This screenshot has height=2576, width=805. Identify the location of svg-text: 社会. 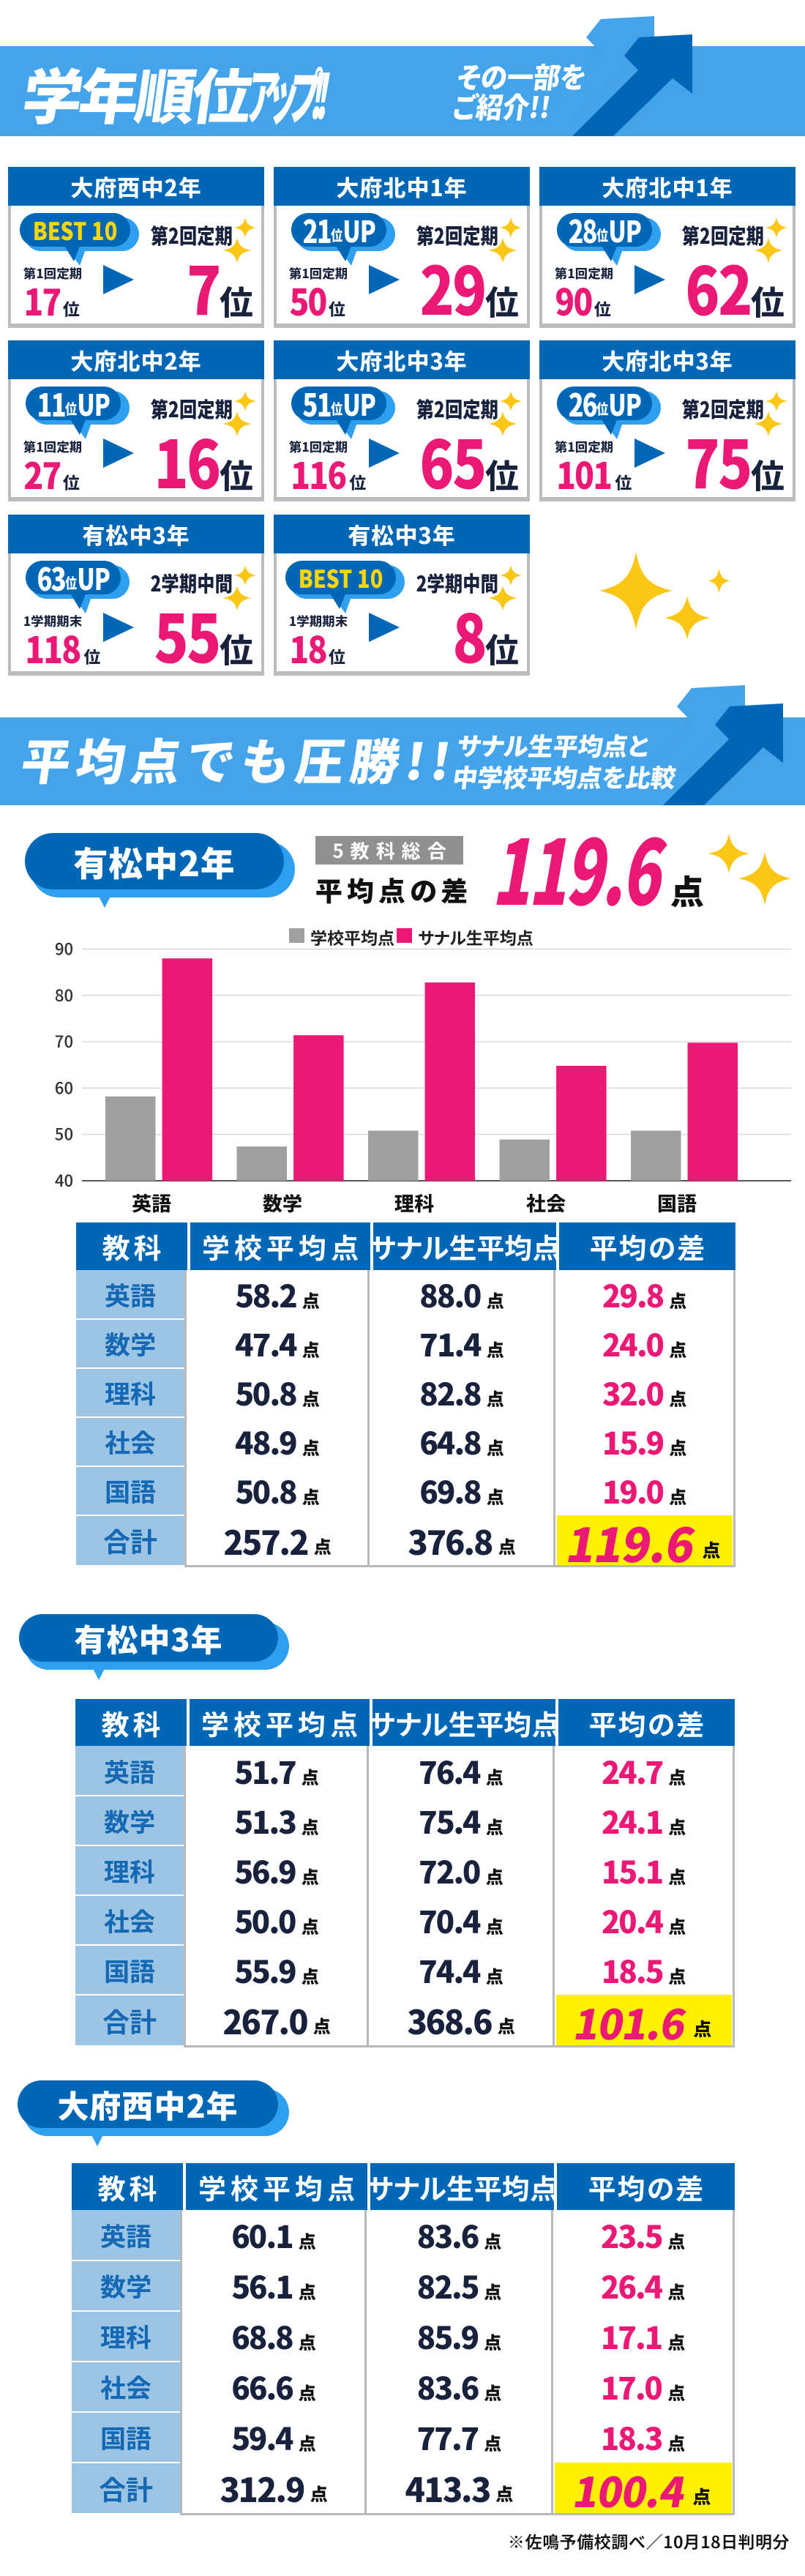
(546, 1202).